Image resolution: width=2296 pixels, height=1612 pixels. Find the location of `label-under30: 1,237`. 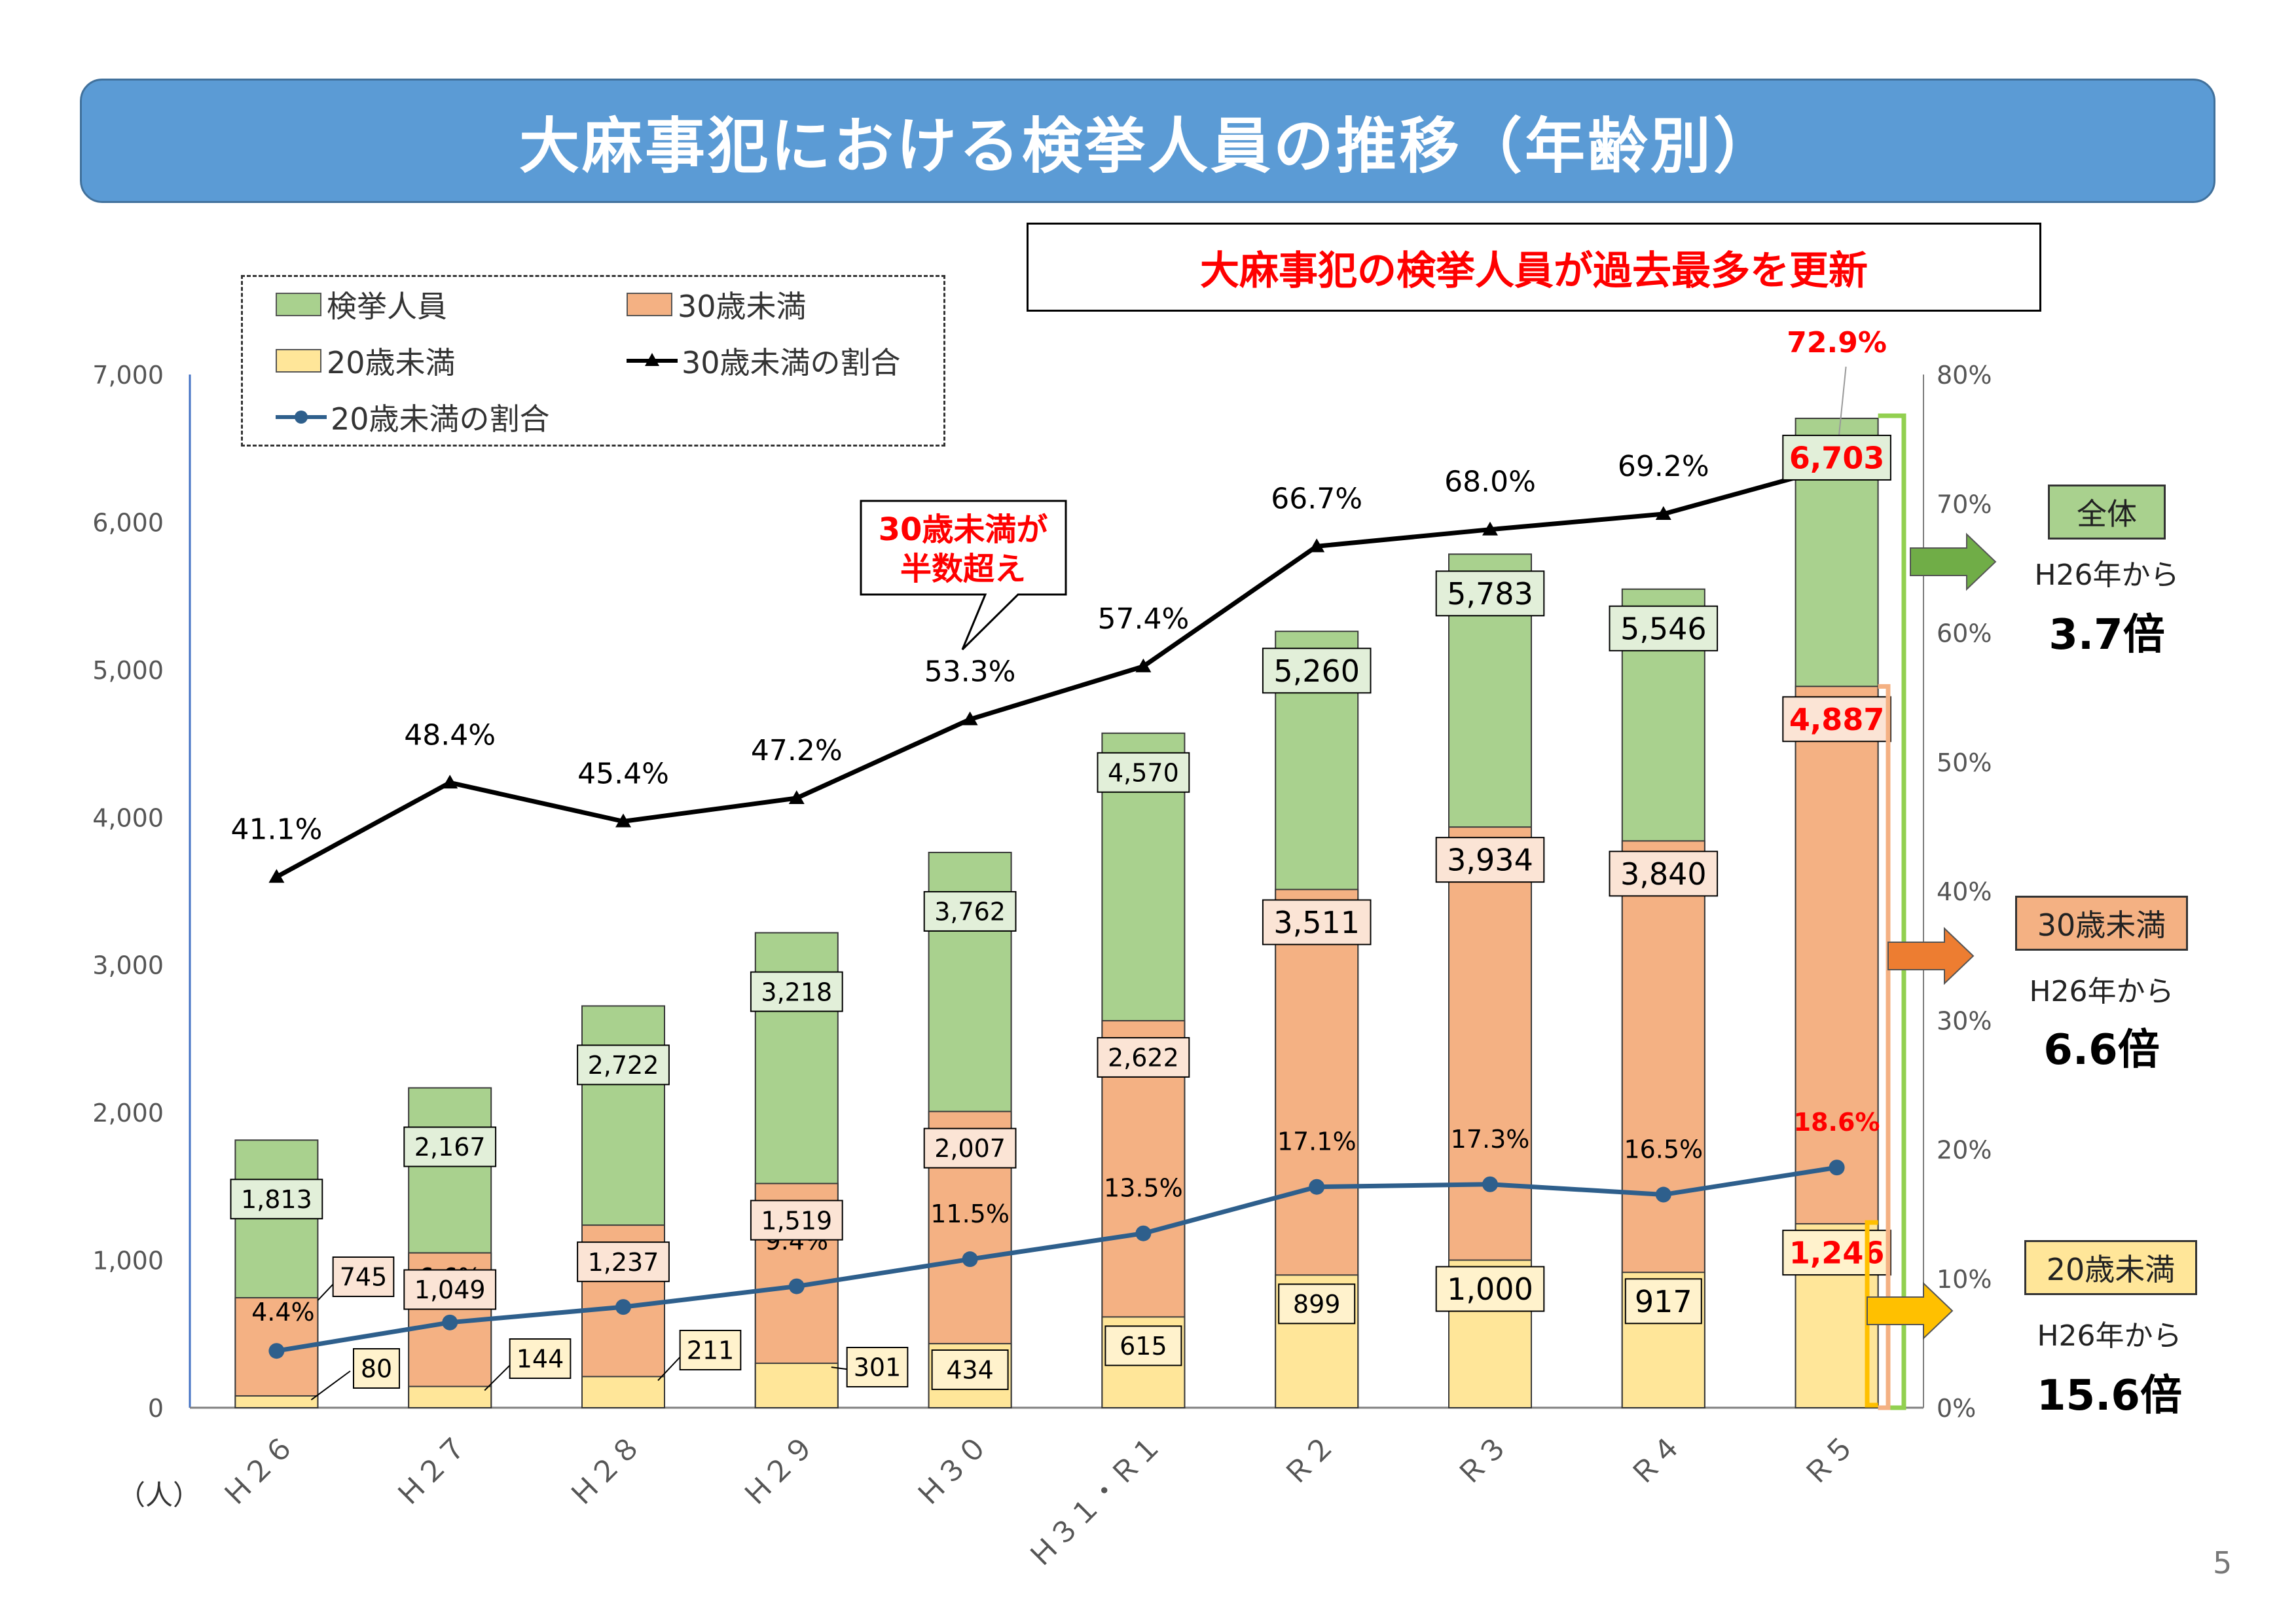

label-under30: 1,237 is located at coordinates (623, 1262).